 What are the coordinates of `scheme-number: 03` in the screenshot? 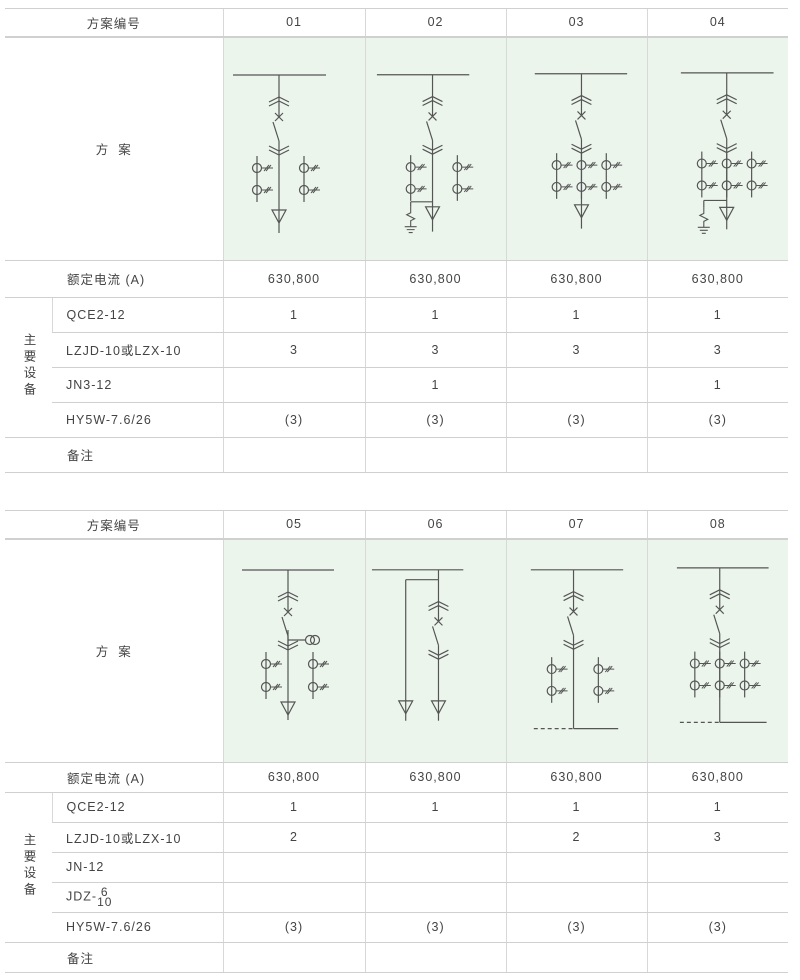 It's located at (576, 23).